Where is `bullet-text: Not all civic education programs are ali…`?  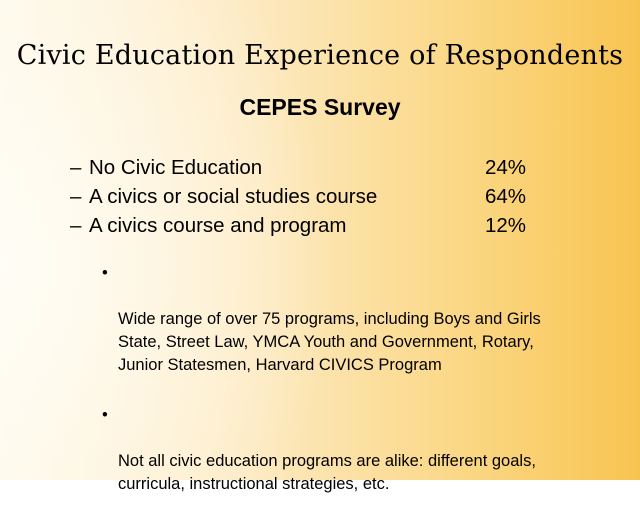 bullet-text: Not all civic education programs are ali… is located at coordinates (327, 472).